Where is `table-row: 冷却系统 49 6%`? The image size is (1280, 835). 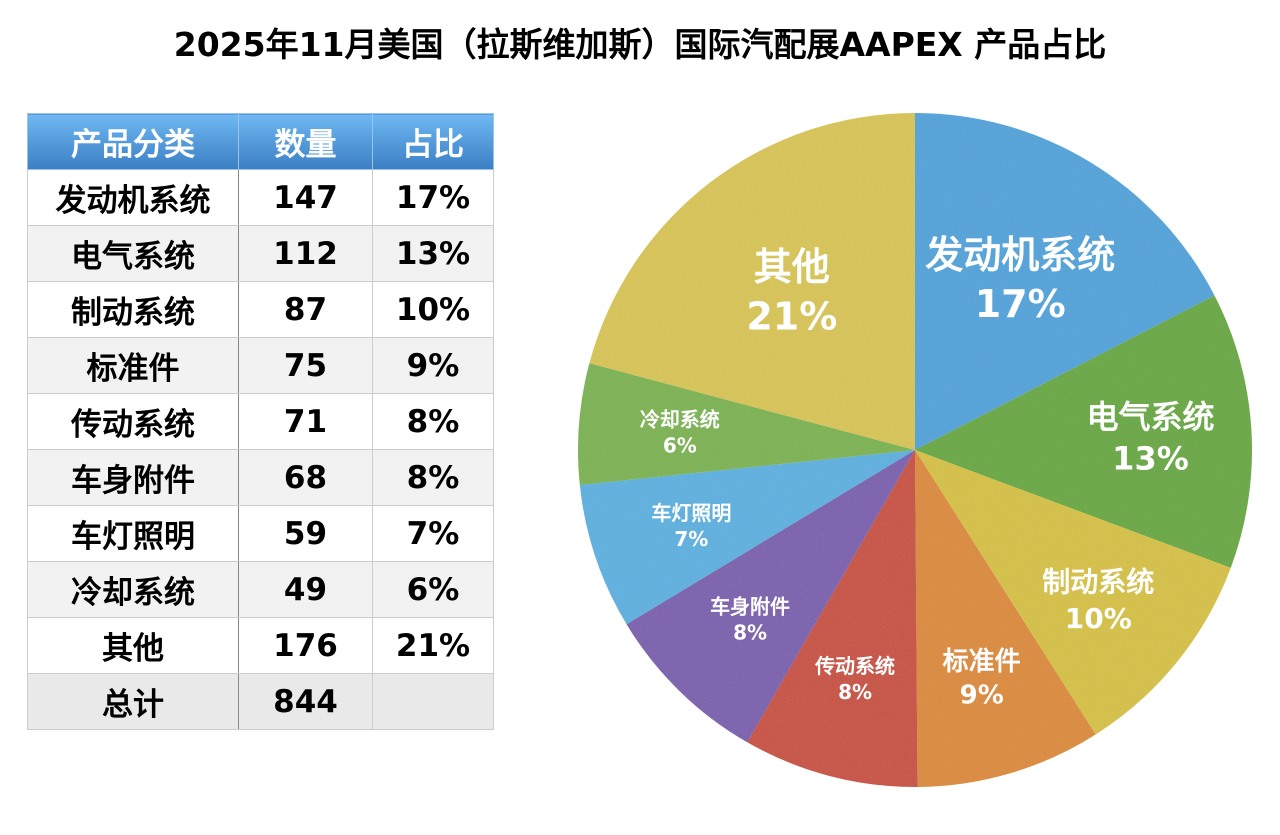
table-row: 冷却系统 49 6% is located at coordinates (260, 589).